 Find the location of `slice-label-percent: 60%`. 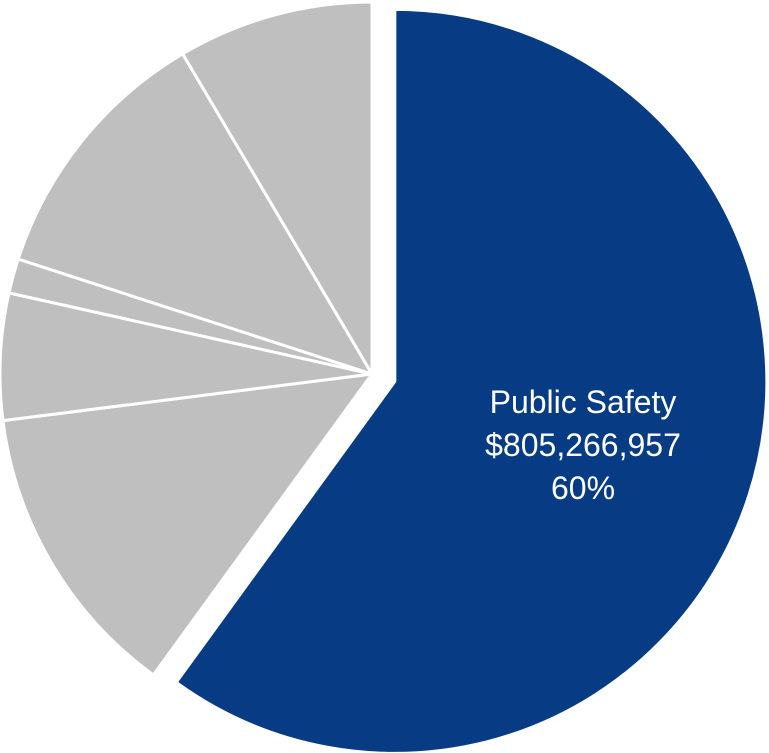

slice-label-percent: 60% is located at coordinates (583, 488).